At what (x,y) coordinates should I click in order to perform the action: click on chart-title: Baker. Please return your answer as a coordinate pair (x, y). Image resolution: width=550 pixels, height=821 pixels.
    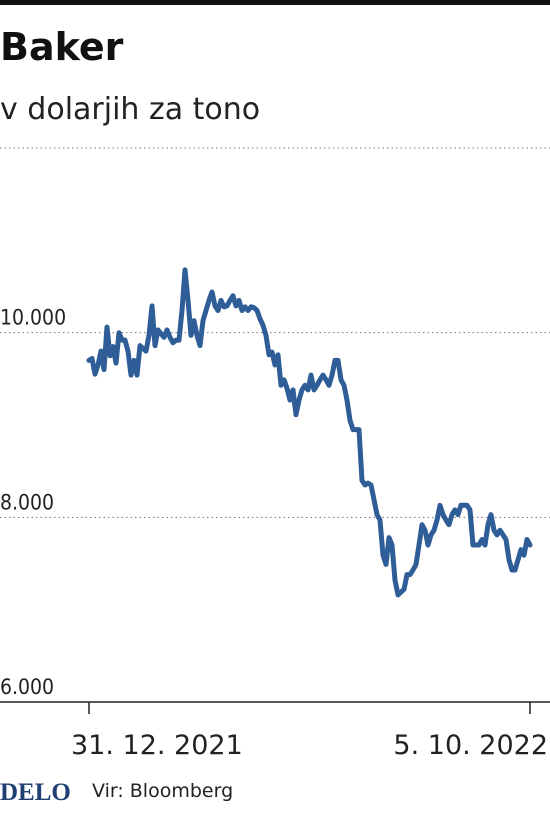
    Looking at the image, I should click on (62, 47).